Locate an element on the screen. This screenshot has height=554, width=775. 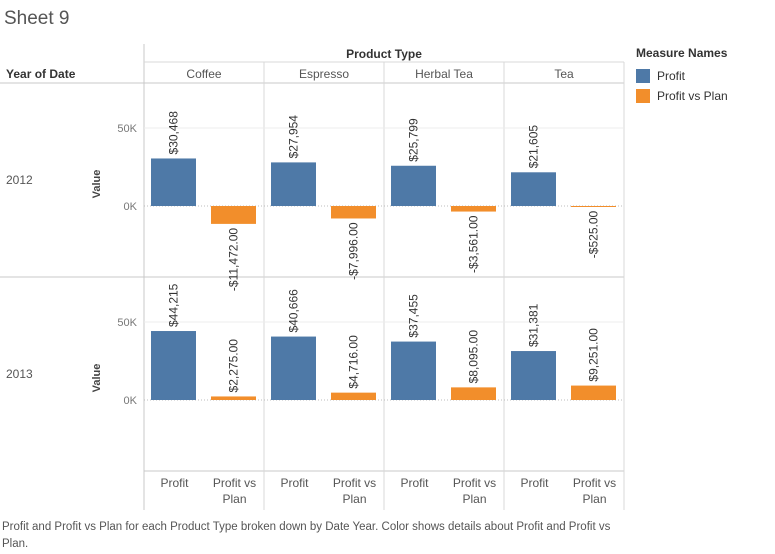
x-axis-label-coffee-profit-vs-plan: Profit vs is located at coordinates (234, 483).